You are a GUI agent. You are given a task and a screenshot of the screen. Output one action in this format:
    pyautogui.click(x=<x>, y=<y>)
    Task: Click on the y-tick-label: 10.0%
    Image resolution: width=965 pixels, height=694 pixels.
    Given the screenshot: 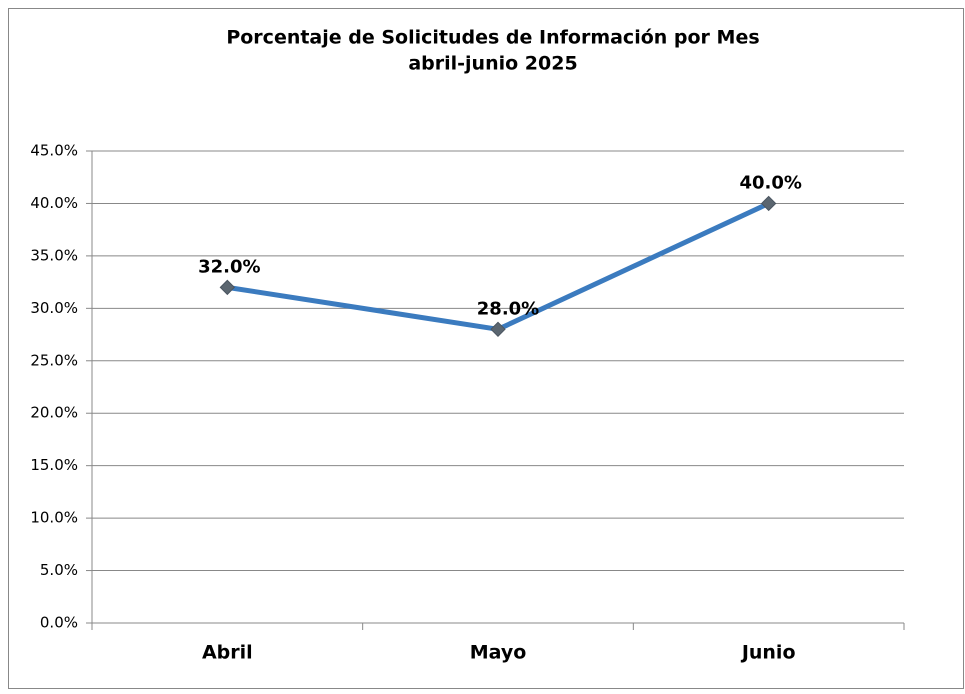 What is the action you would take?
    pyautogui.click(x=54, y=518)
    